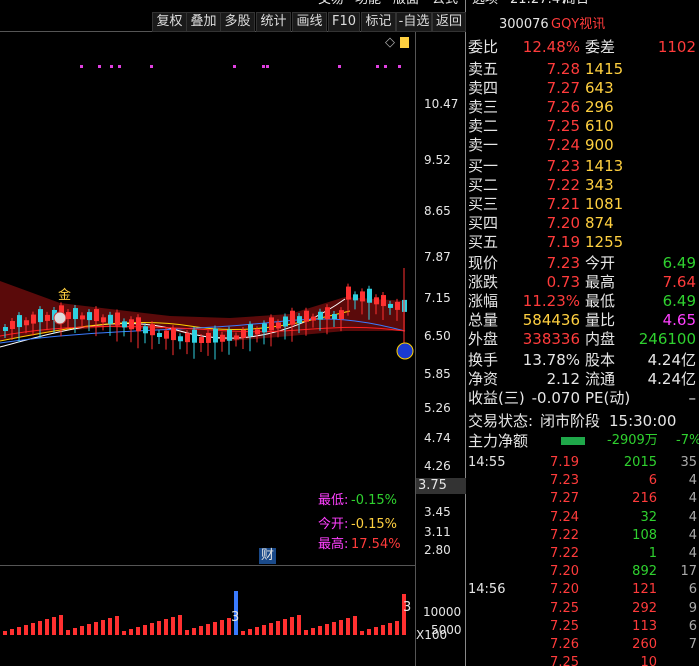  I want to click on label: 260, so click(644, 644).